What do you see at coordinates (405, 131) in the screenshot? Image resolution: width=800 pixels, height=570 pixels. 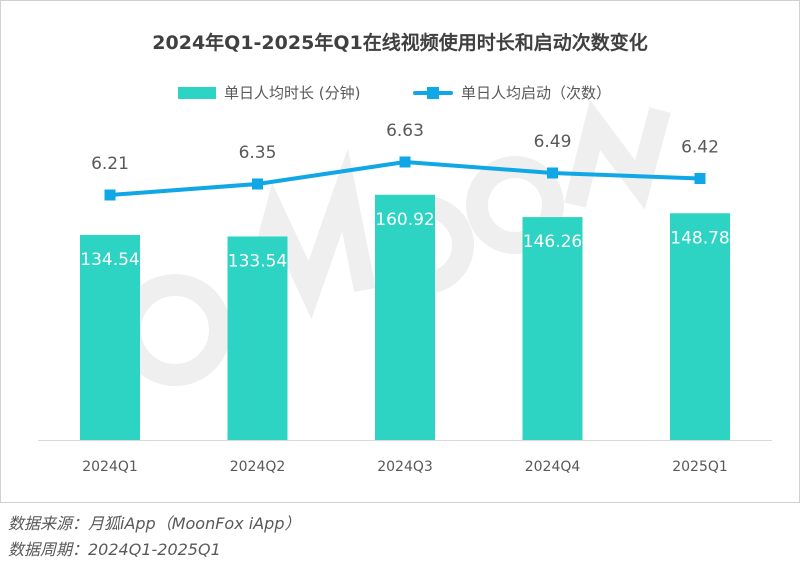 I see `line-value-label: 6.63` at bounding box center [405, 131].